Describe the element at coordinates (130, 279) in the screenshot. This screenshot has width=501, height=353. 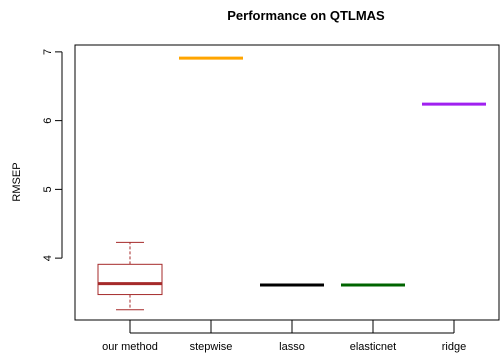
I see `box-iqr` at that location.